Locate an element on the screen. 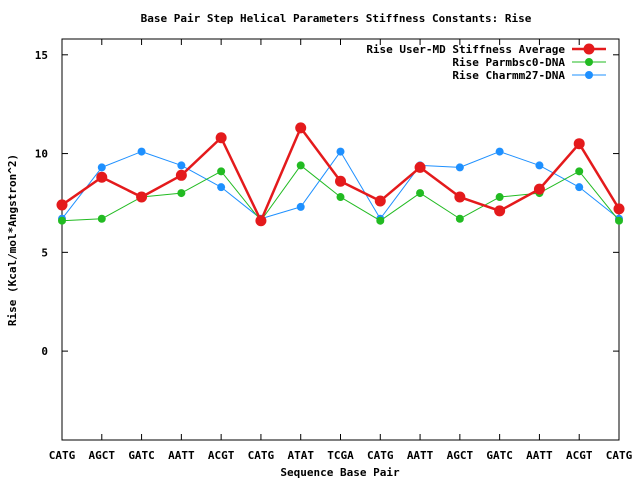  y-tick-label: 0 is located at coordinates (44, 351).